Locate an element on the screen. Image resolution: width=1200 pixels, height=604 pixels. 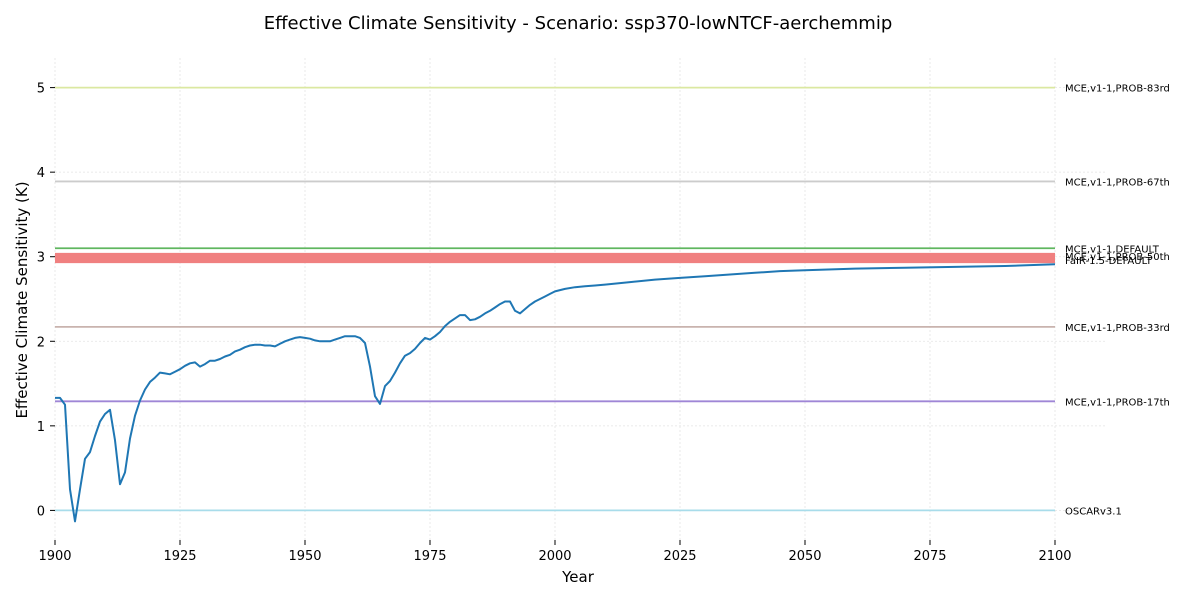
reference-line-label: MCE,v1-1,DEFAULT is located at coordinates (1112, 249).